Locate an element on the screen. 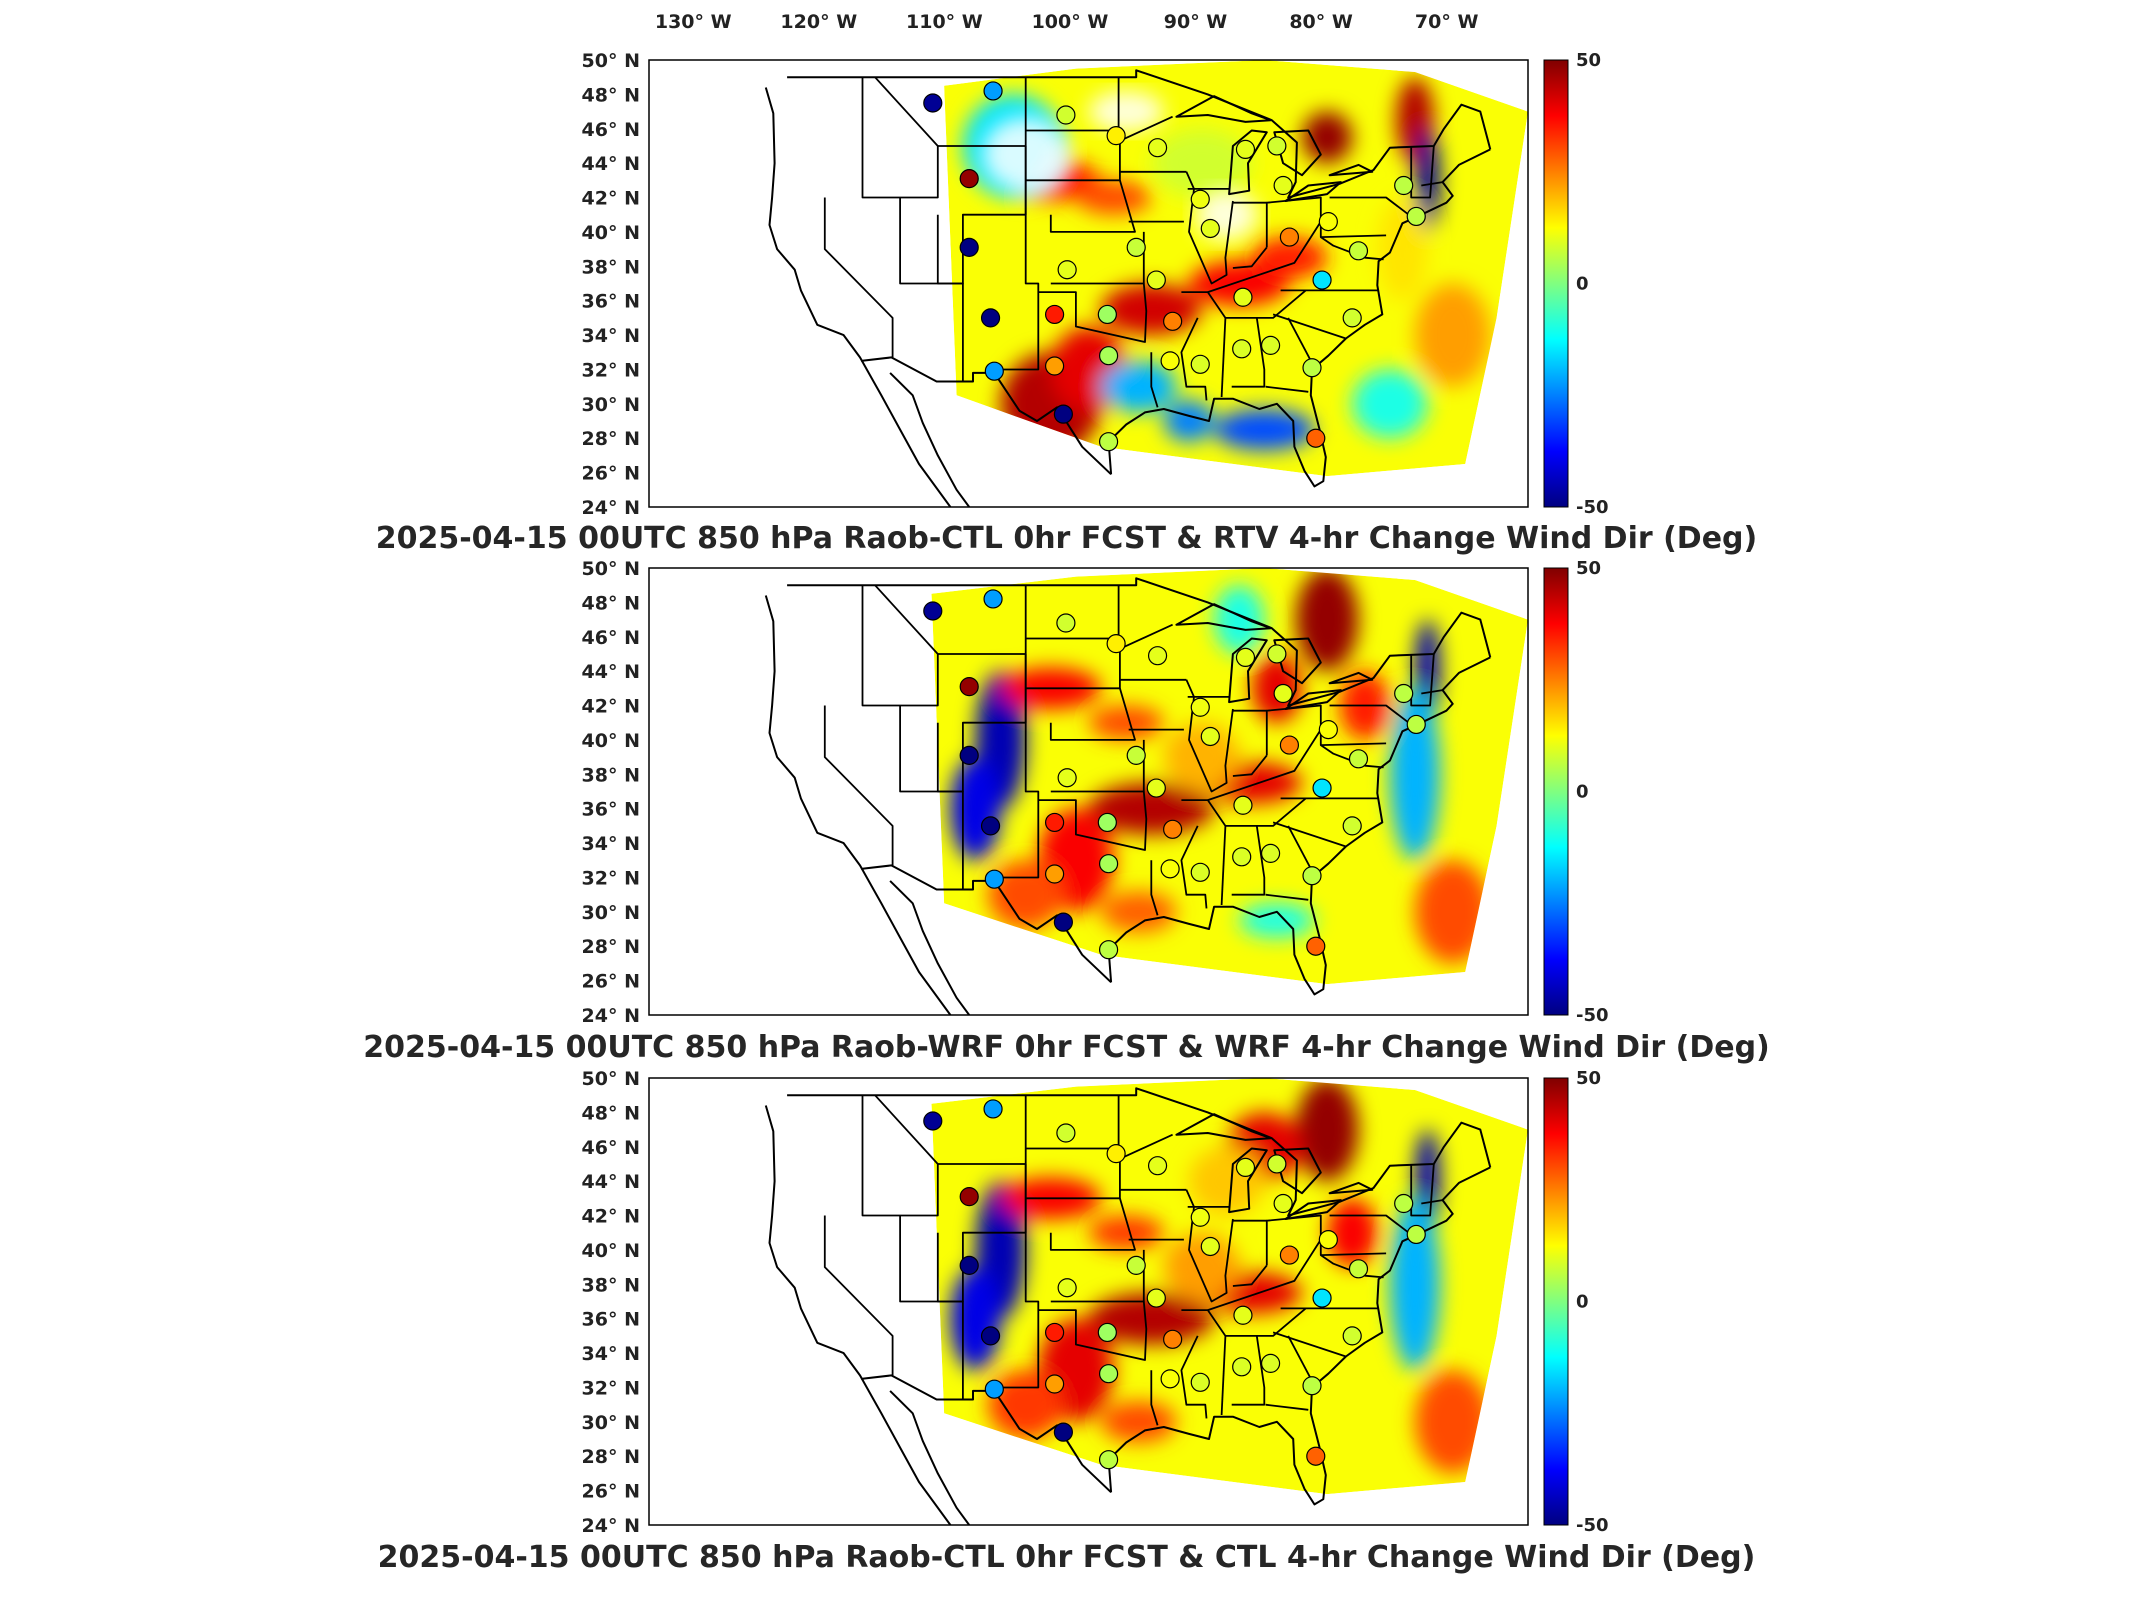 This screenshot has width=2133, height=1600. lat-label: 50° N is located at coordinates (611, 1079).